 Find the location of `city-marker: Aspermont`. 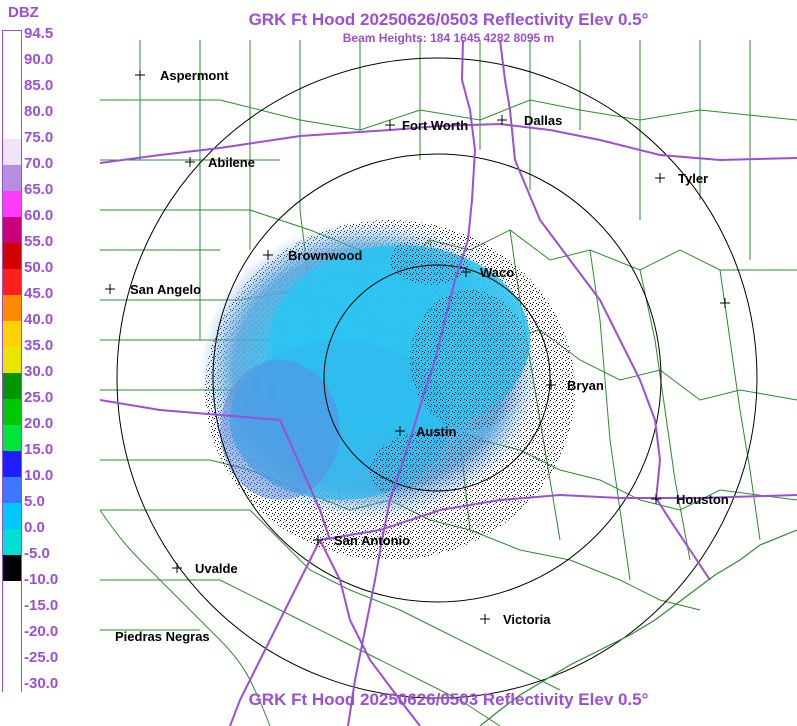

city-marker: Aspermont is located at coordinates (182, 75).